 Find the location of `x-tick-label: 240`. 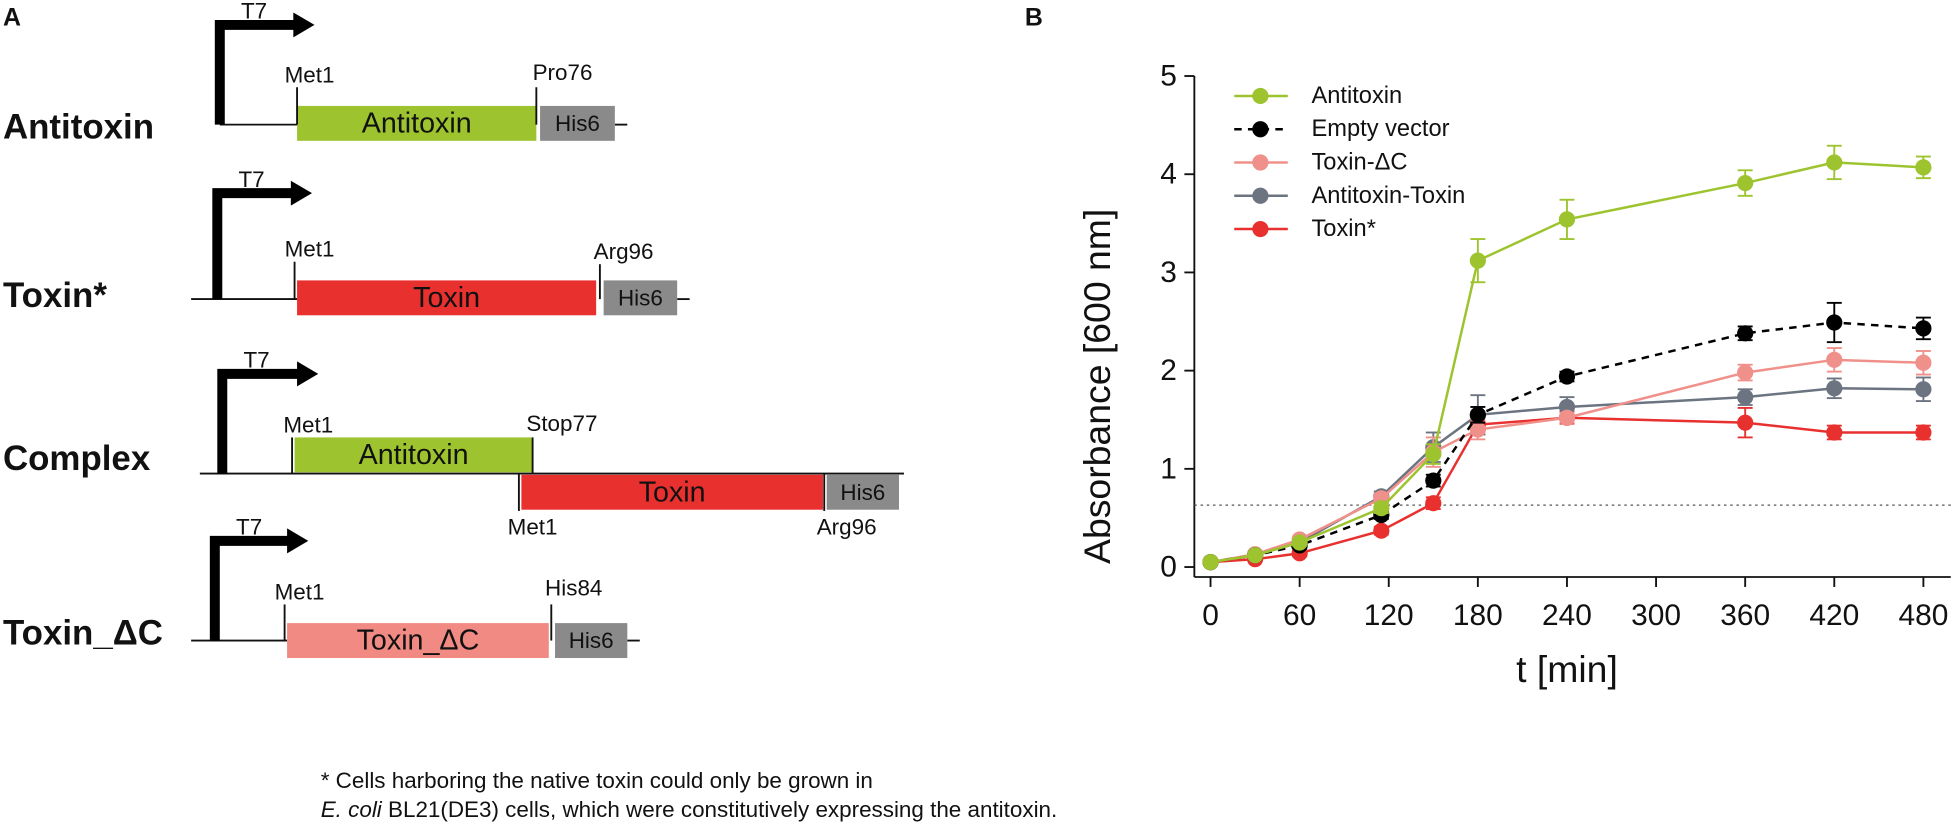

x-tick-label: 240 is located at coordinates (1567, 615).